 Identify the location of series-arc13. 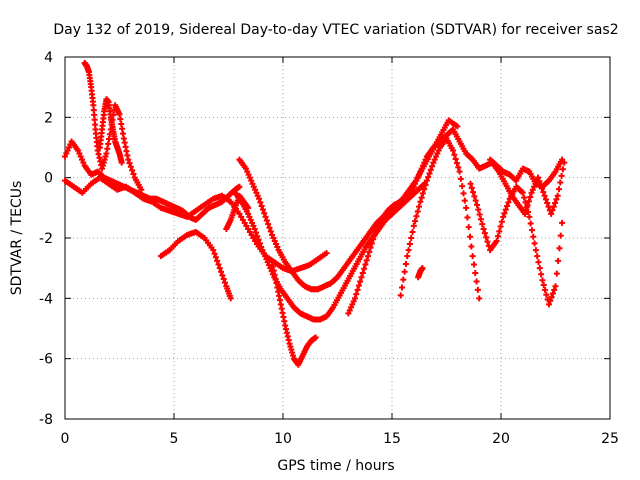
(237, 212).